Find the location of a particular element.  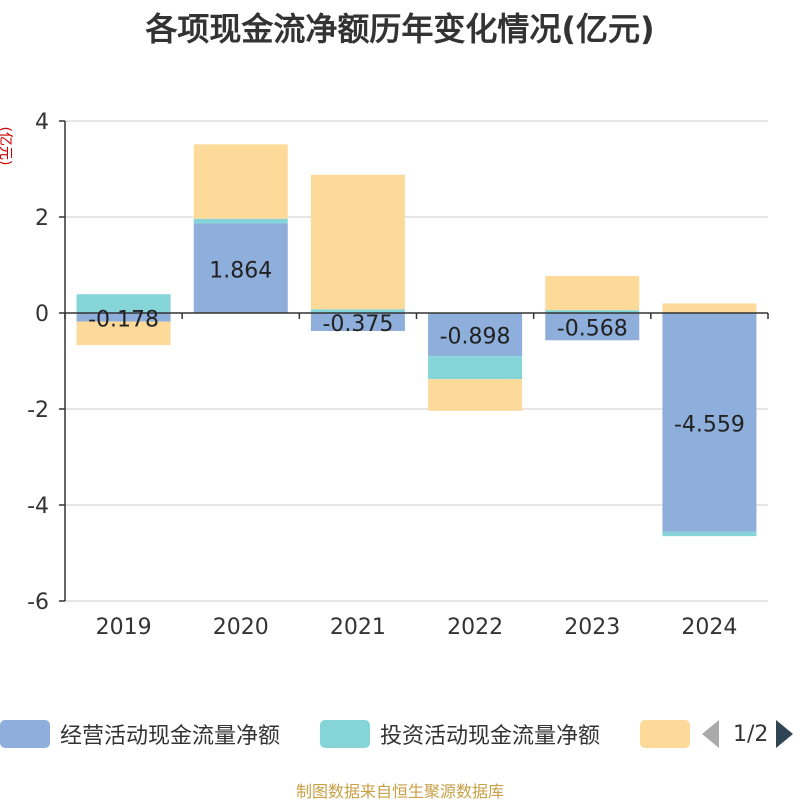

bar-series0-2019 is located at coordinates (123, 317).